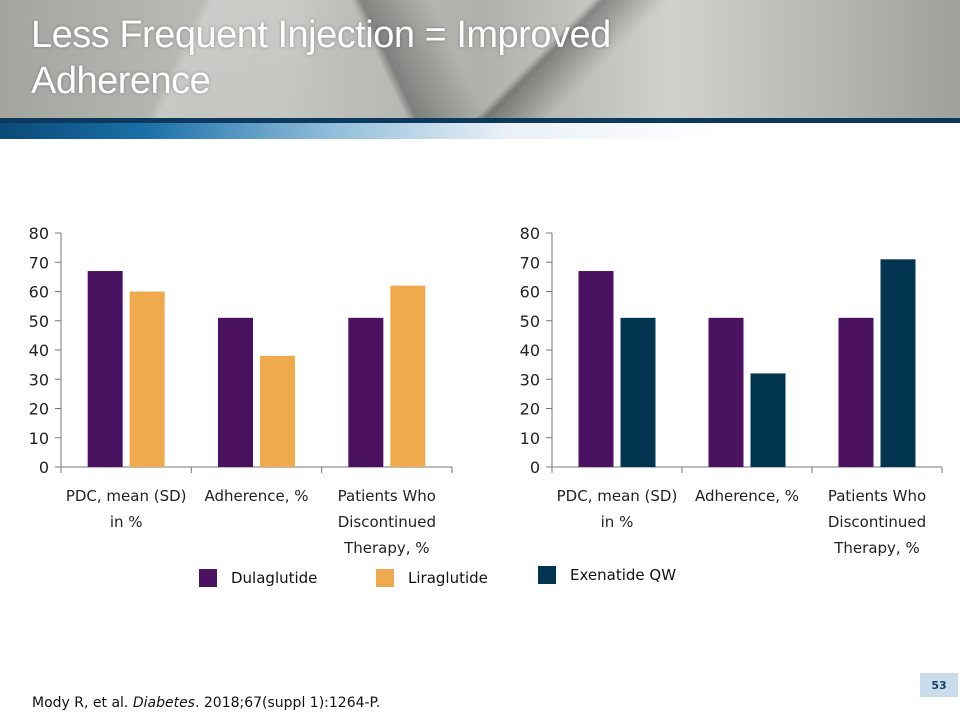 The image size is (960, 720). I want to click on citation-journal: Diabetes, so click(163, 703).